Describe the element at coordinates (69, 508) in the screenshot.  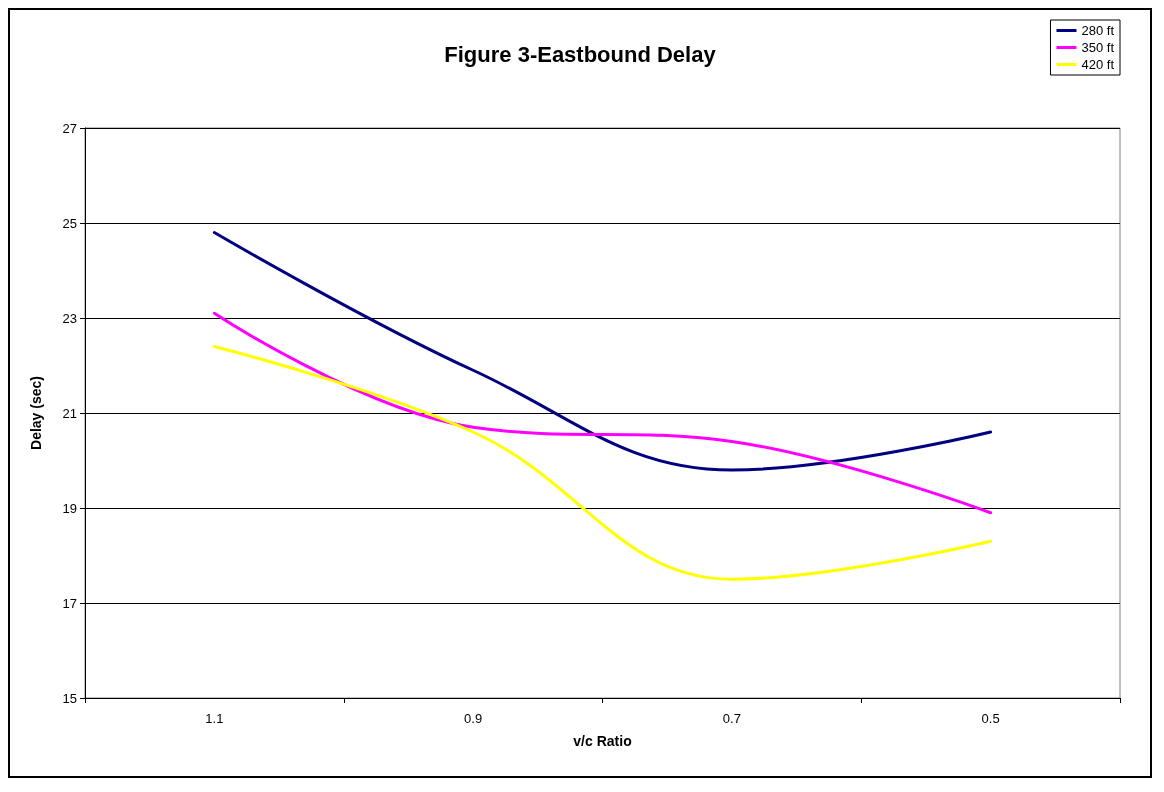
I see `y-tick-label: 19` at that location.